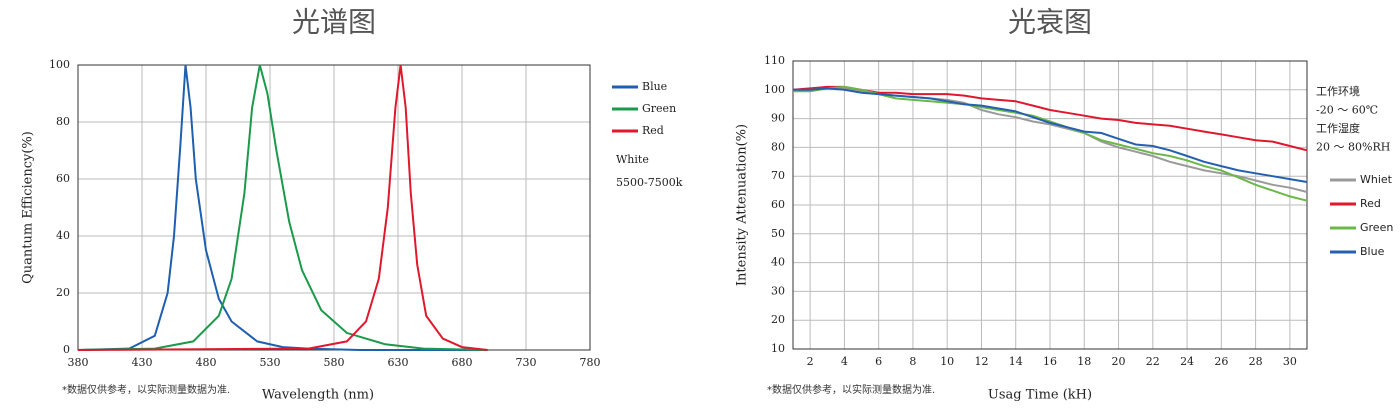 The height and width of the screenshot is (408, 1400). I want to click on x-tick-label: 26, so click(1221, 361).